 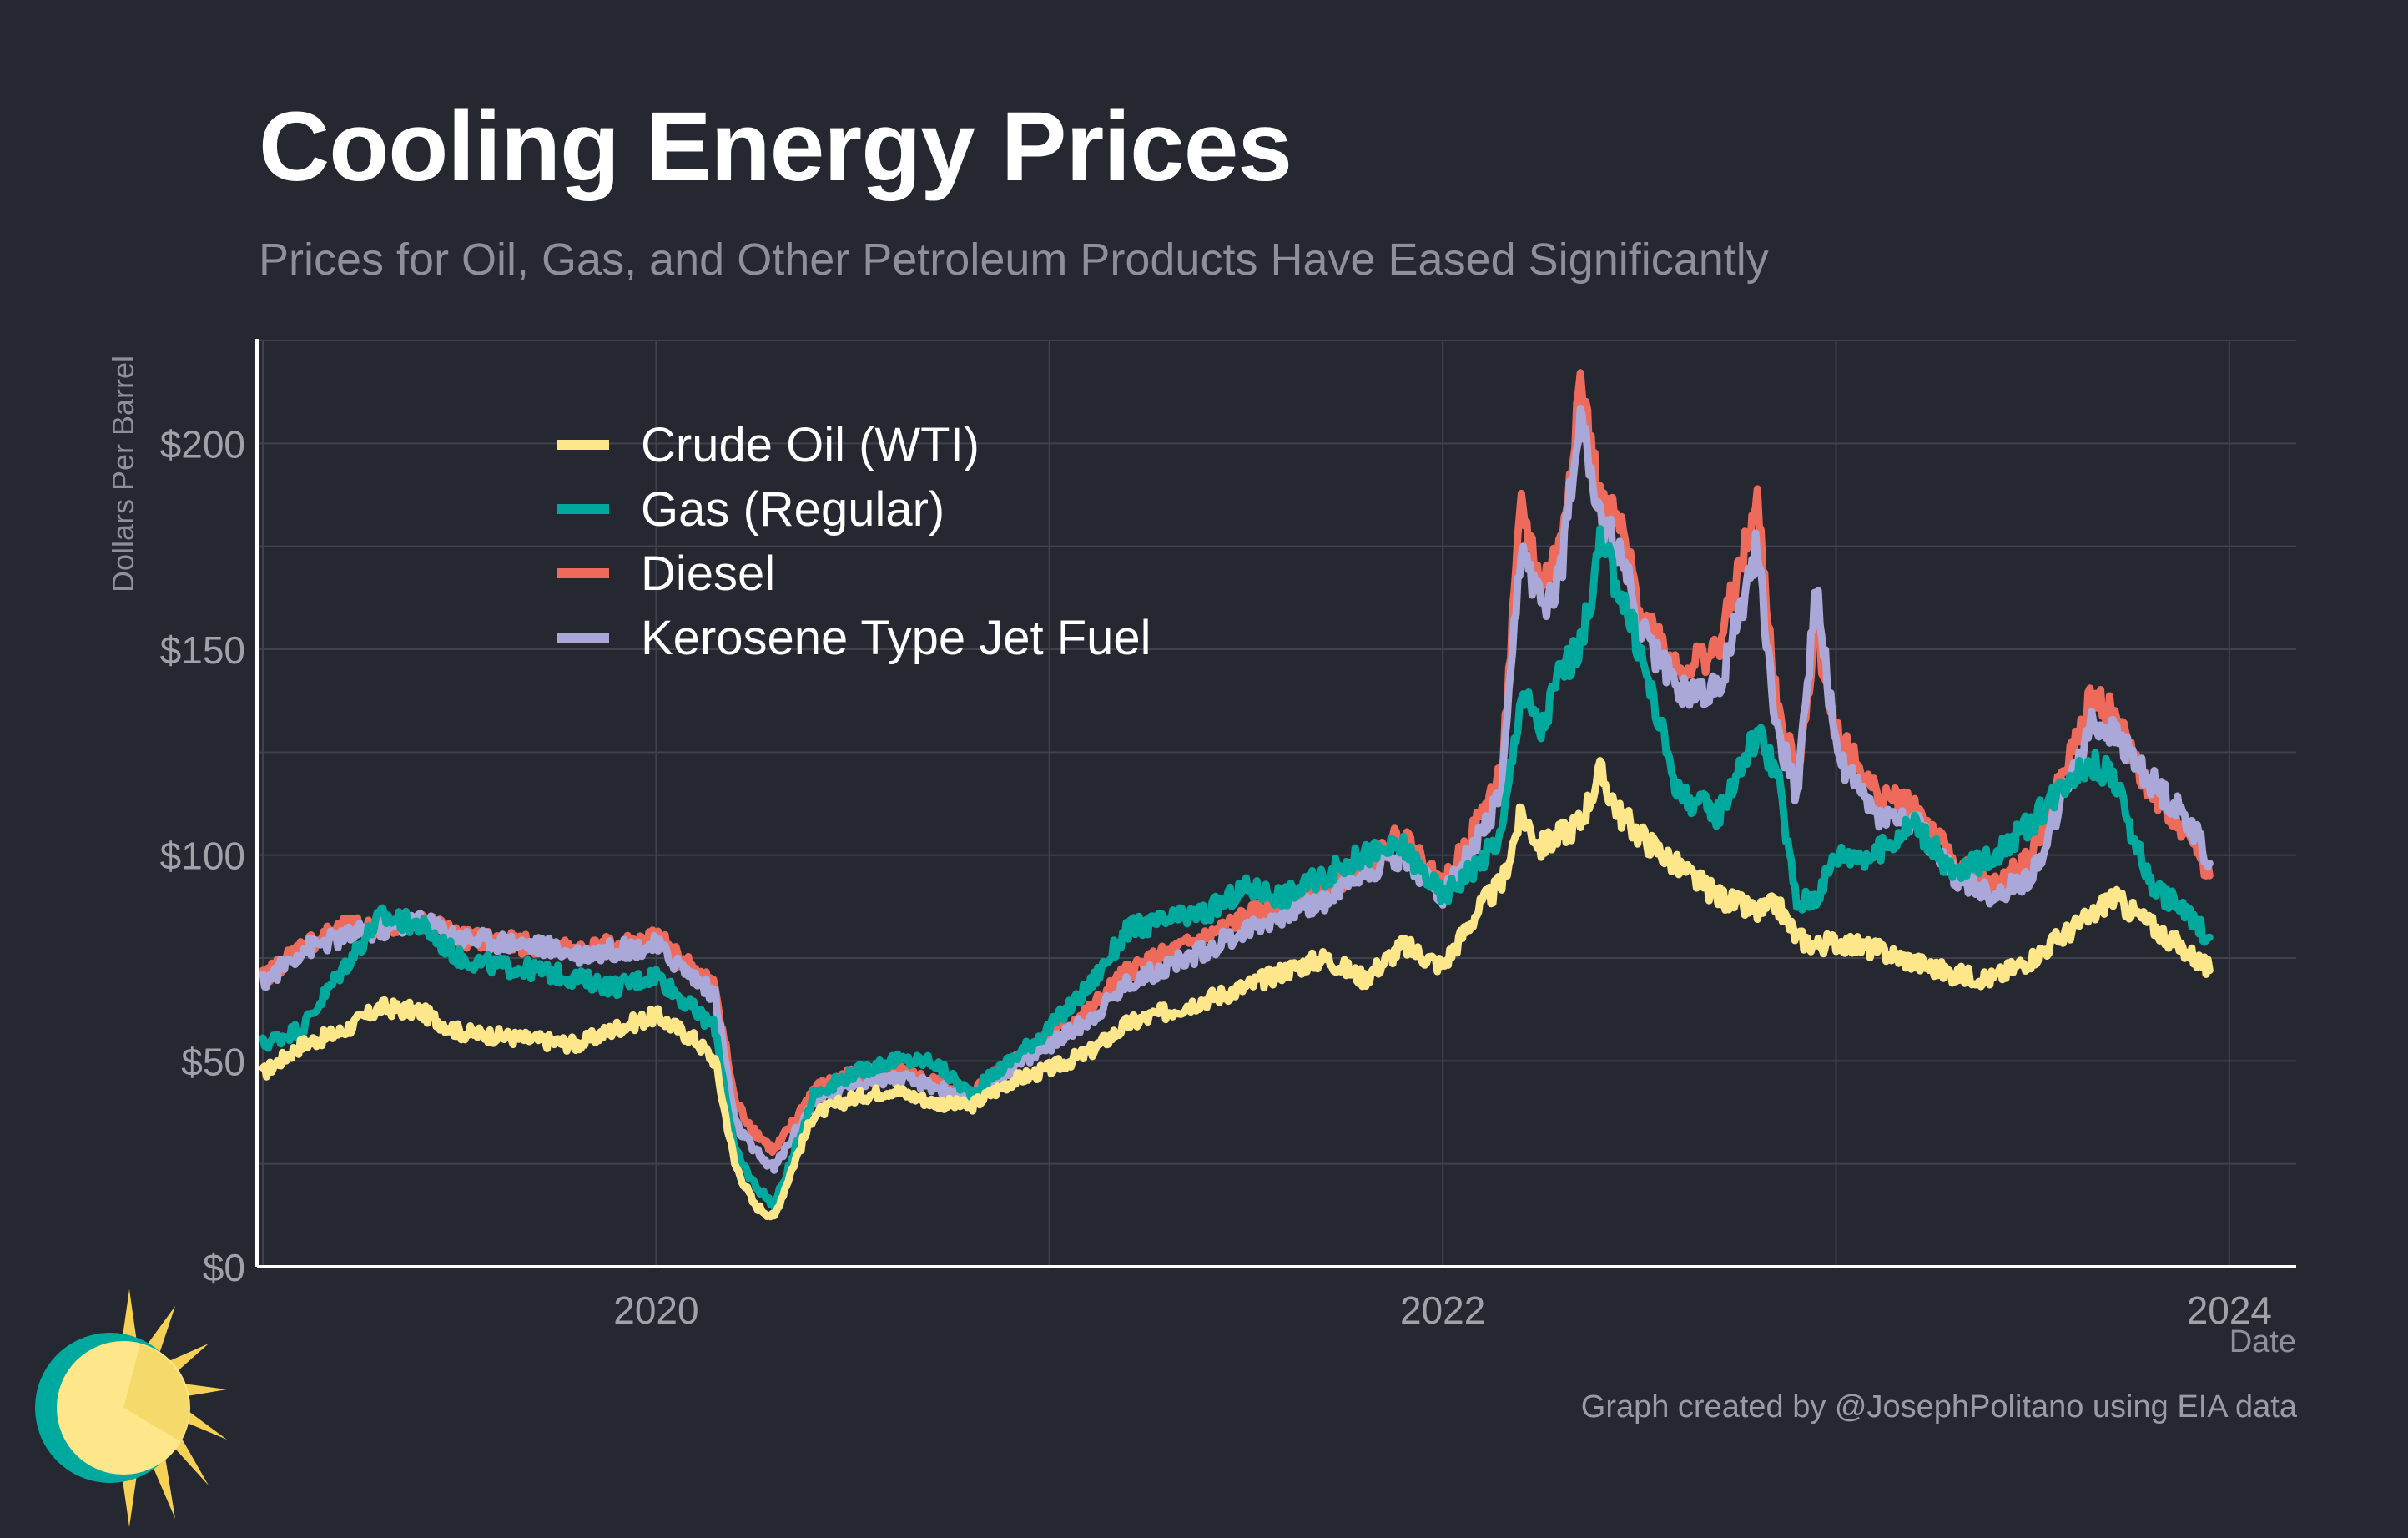 What do you see at coordinates (896, 638) in the screenshot?
I see `legend-label: Kerosene Type Jet Fuel` at bounding box center [896, 638].